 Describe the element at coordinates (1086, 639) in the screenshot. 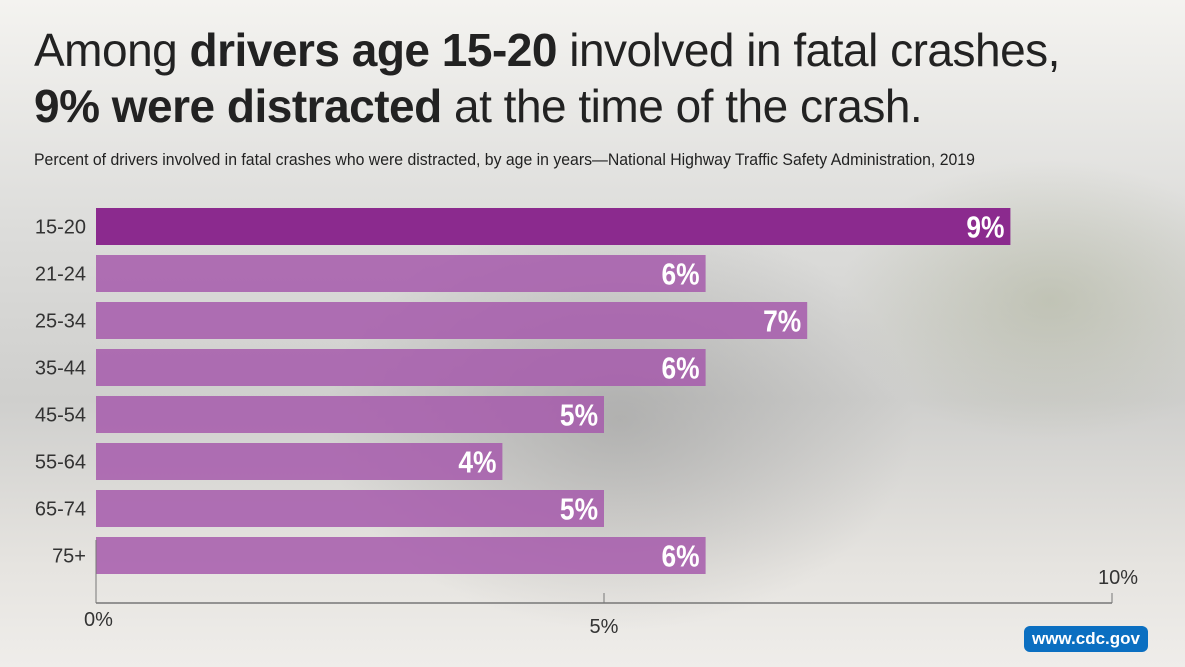

I see `cdc-website-link: www.cdc.gov` at that location.